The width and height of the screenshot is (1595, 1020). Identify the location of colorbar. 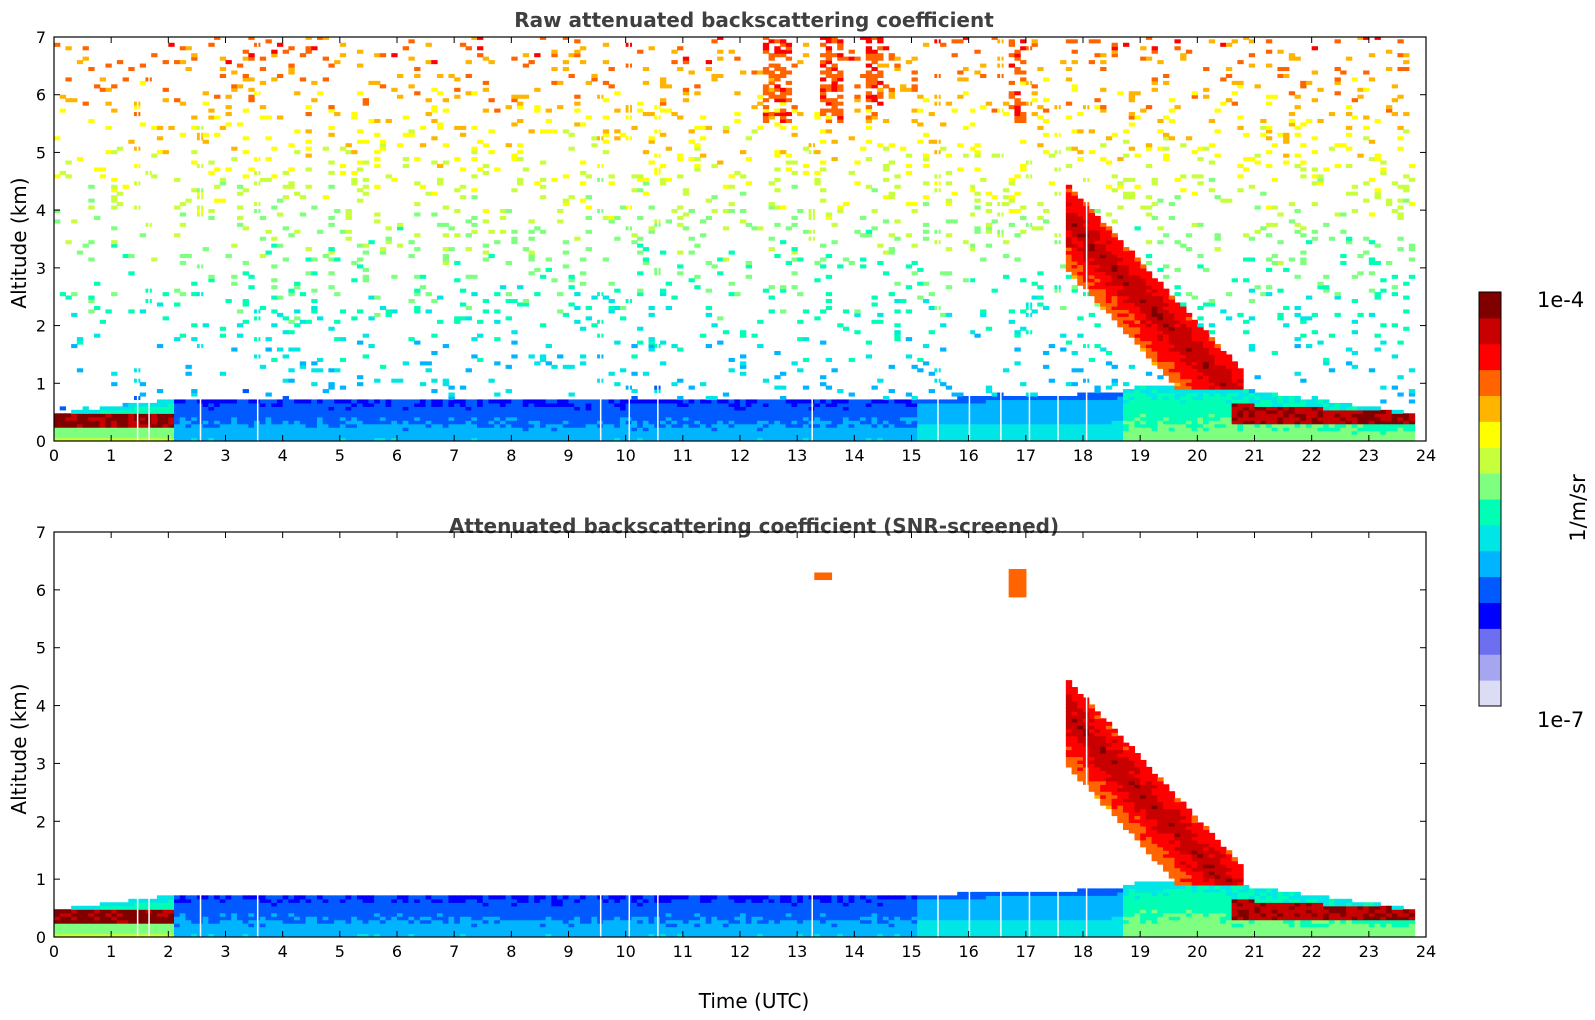
(1490, 499).